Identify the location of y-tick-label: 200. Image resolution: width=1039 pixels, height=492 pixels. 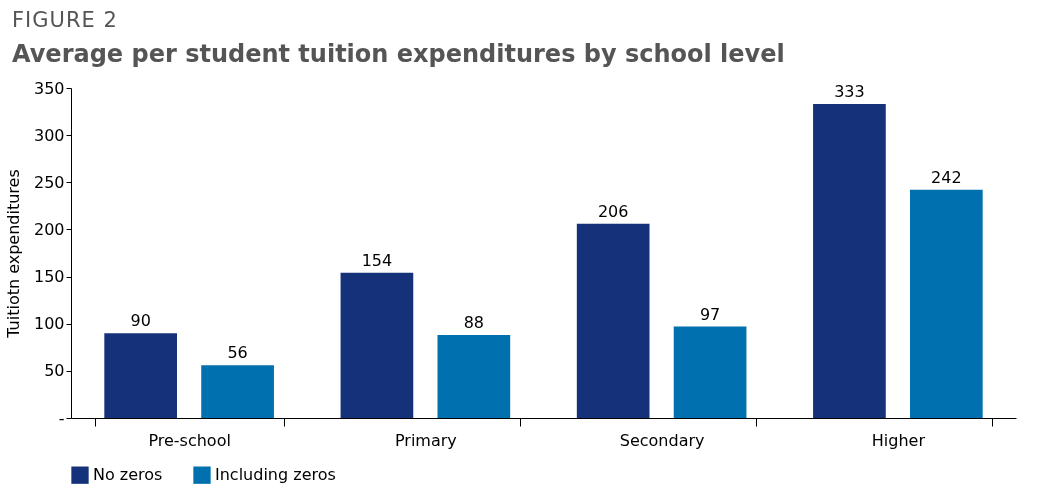
(49, 229).